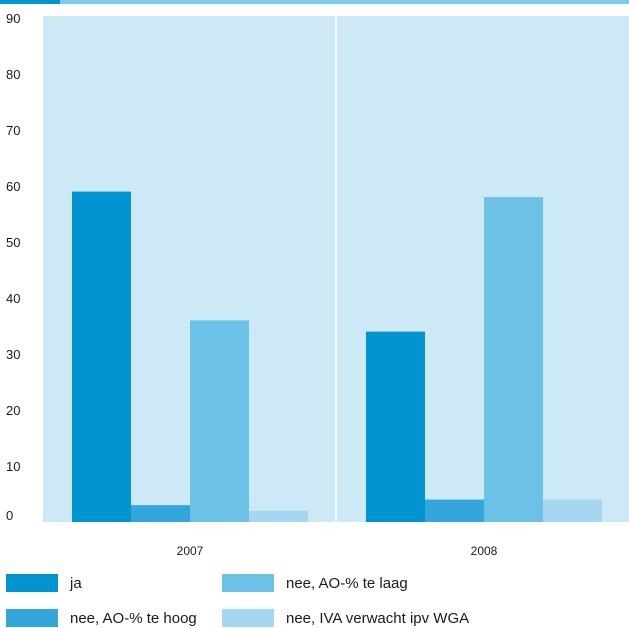  What do you see at coordinates (248, 583) in the screenshot?
I see `legend-swatch-te-laag` at bounding box center [248, 583].